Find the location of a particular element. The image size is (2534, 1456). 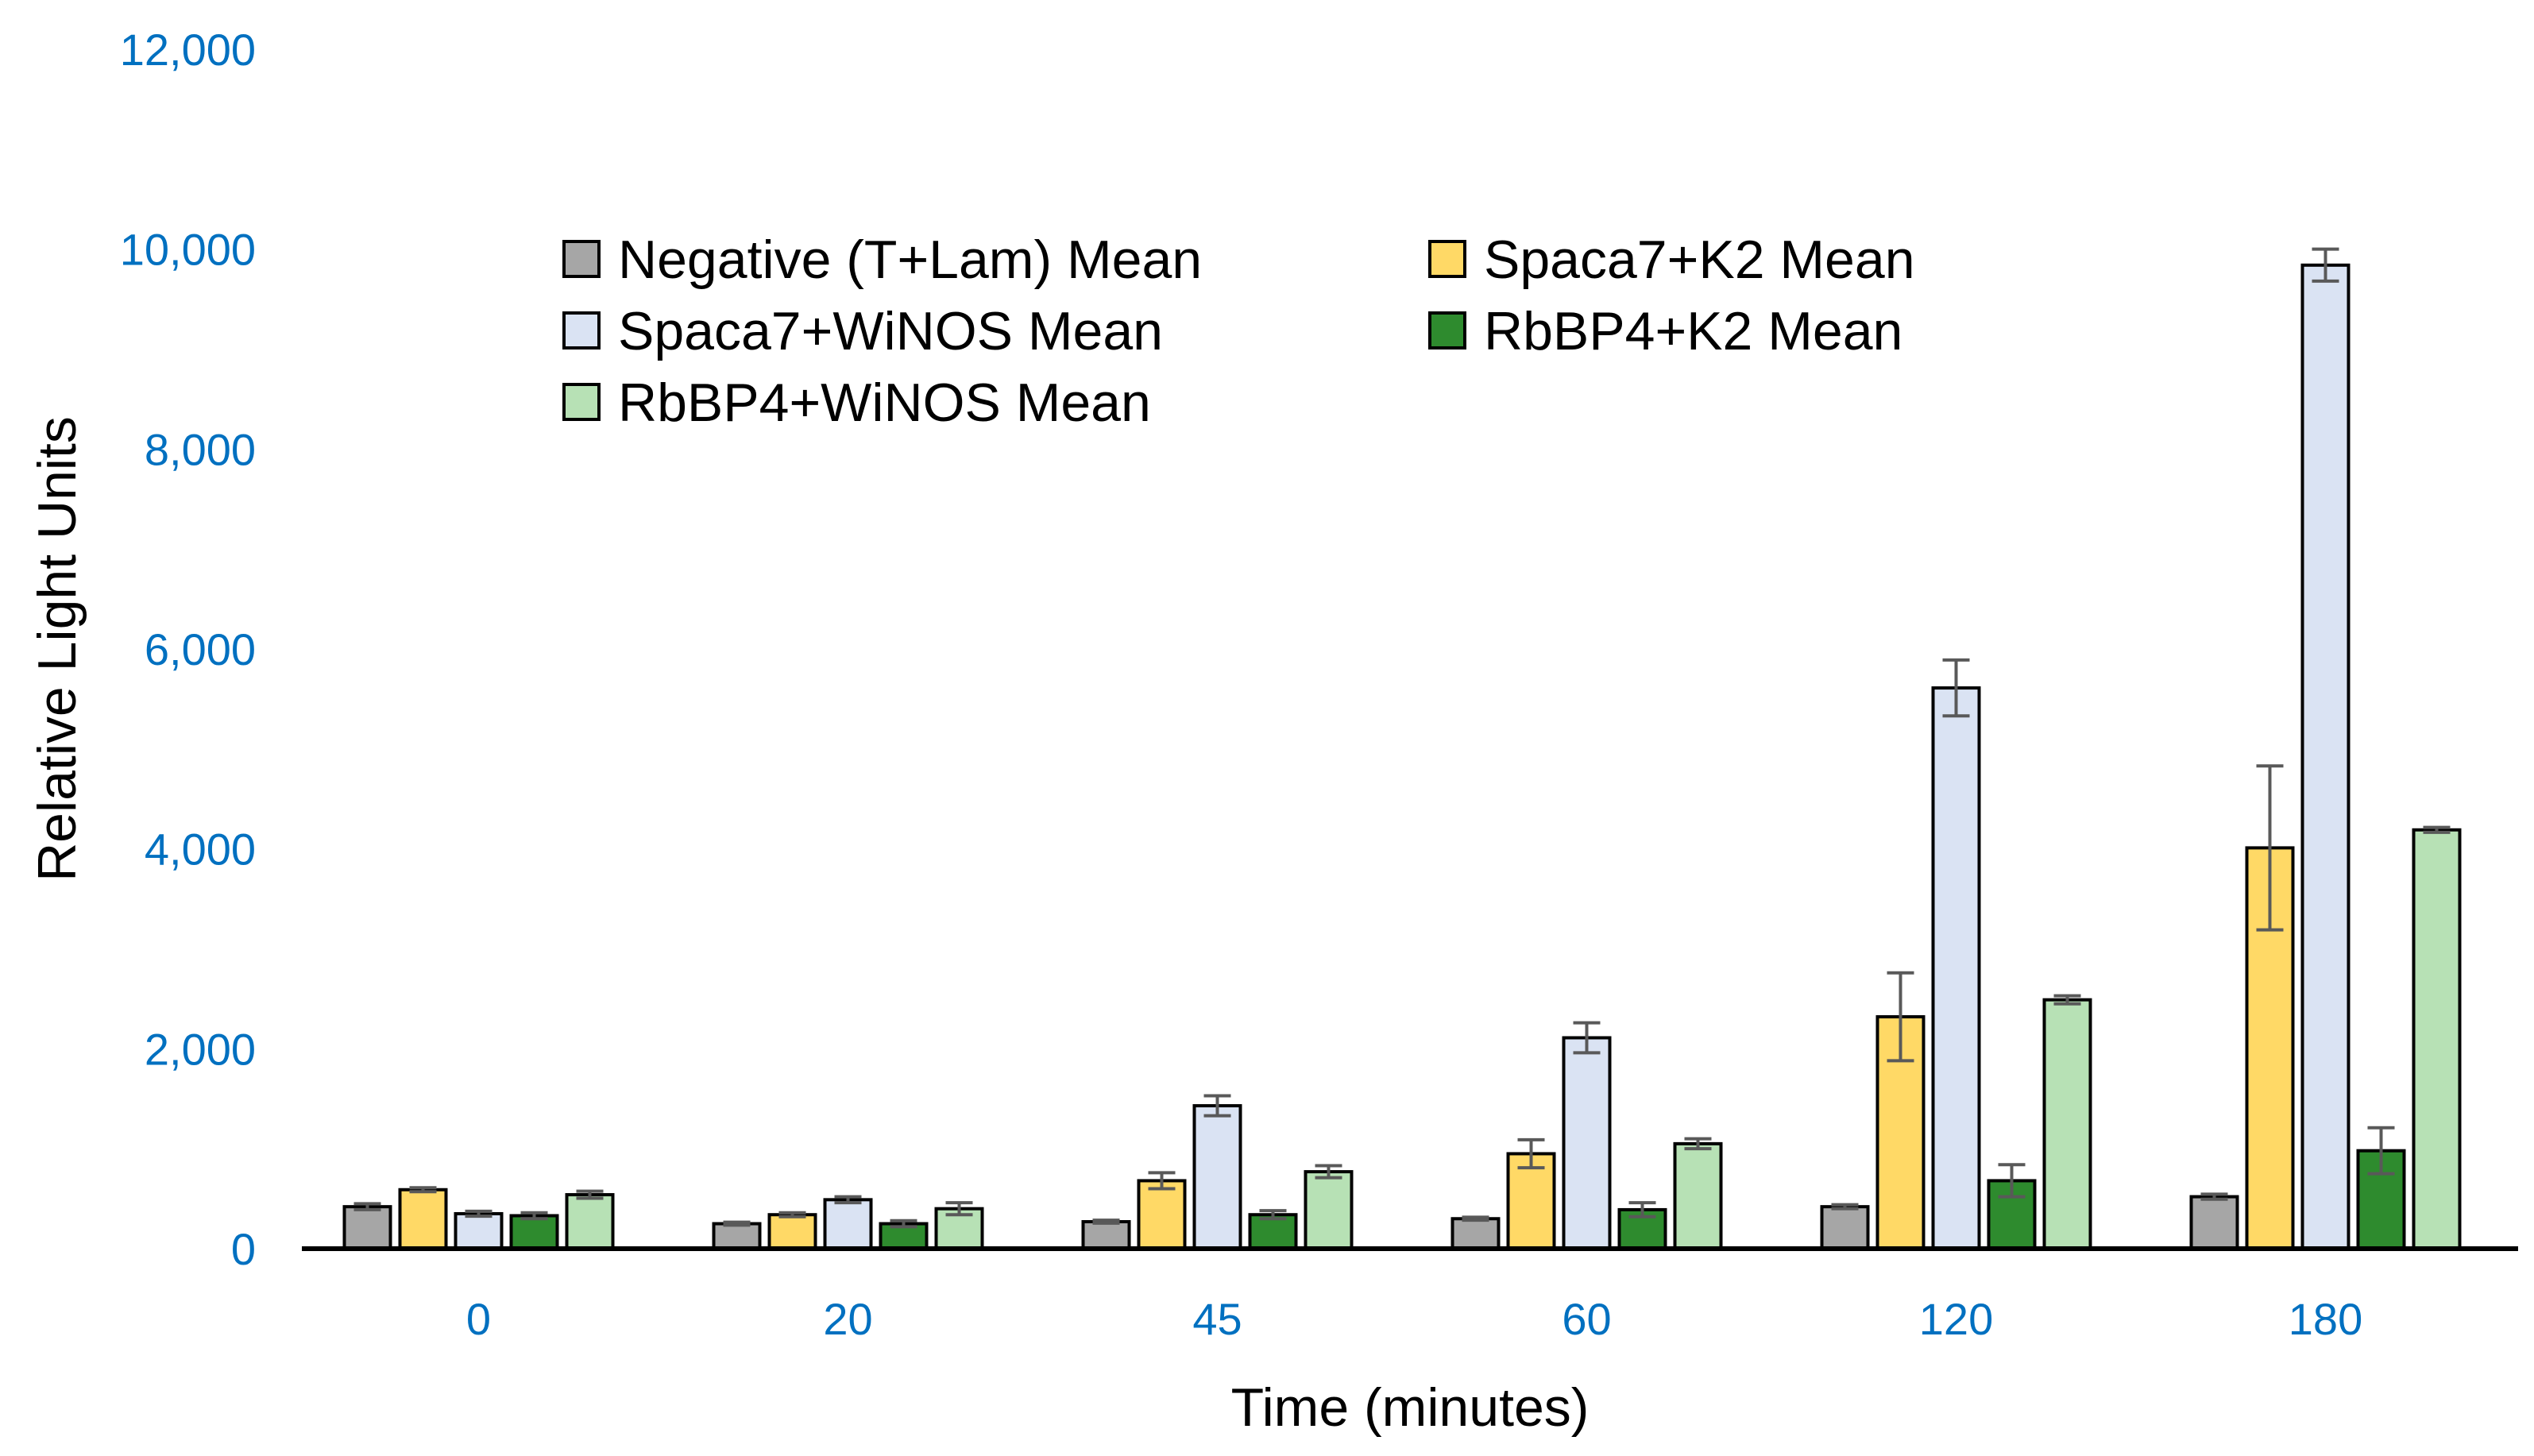

y-tick-label: 6,000 is located at coordinates (200, 649).